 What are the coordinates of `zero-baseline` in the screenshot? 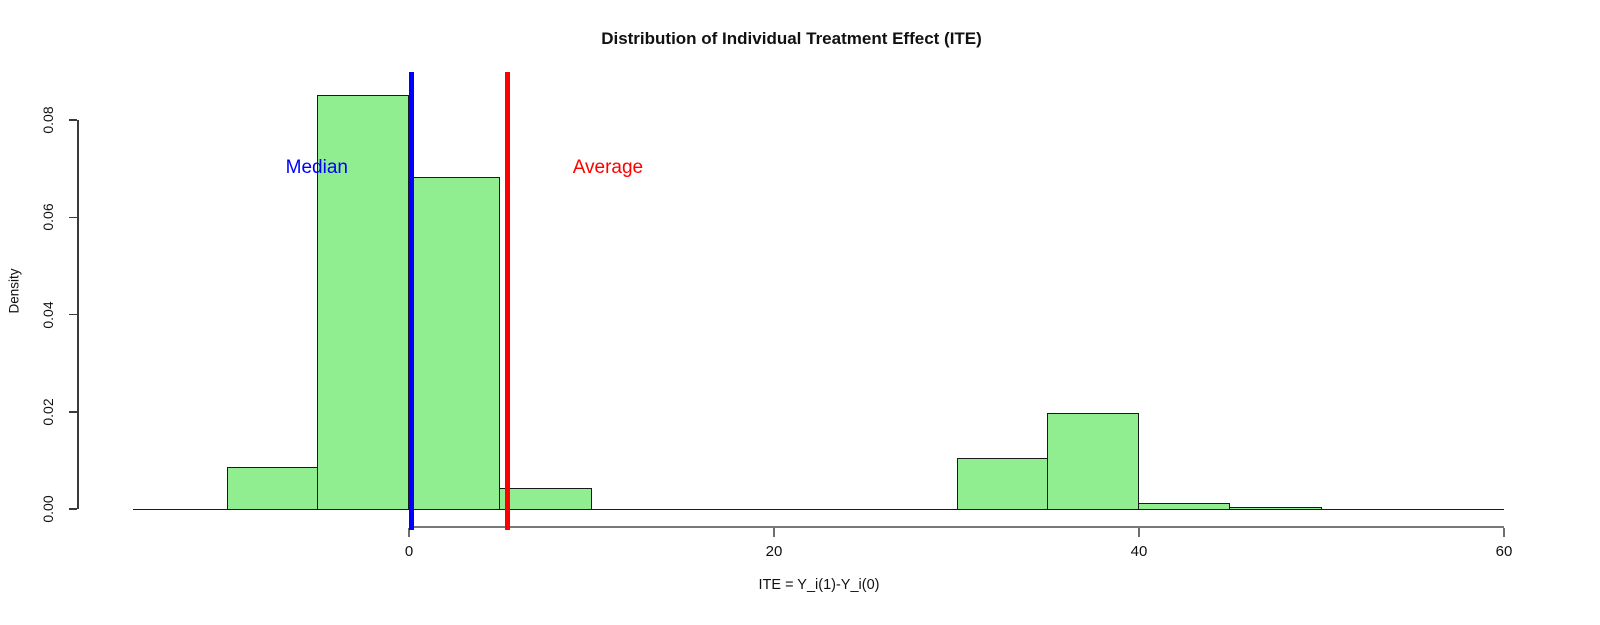 It's located at (818, 510).